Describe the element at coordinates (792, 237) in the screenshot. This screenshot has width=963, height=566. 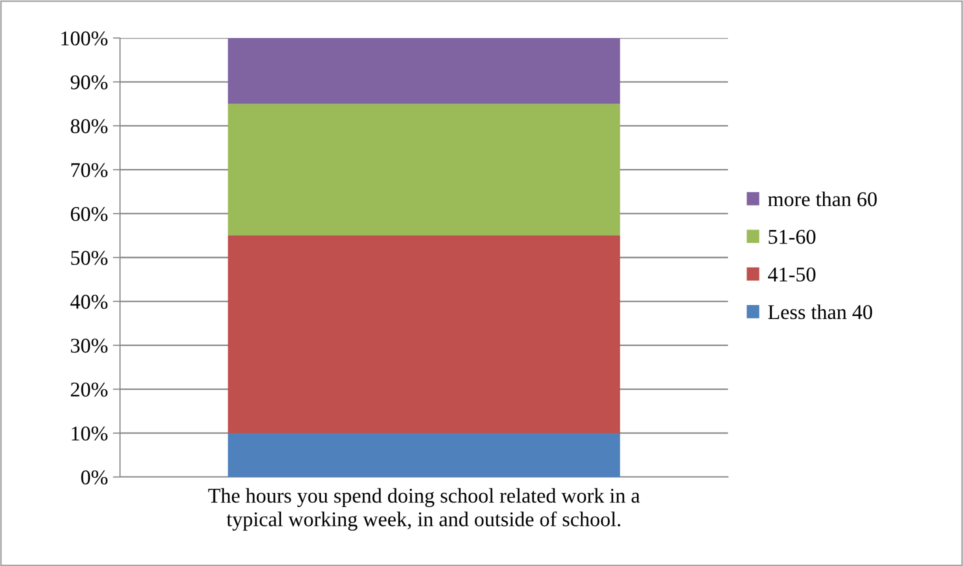
I see `legend-label: 51-60` at that location.